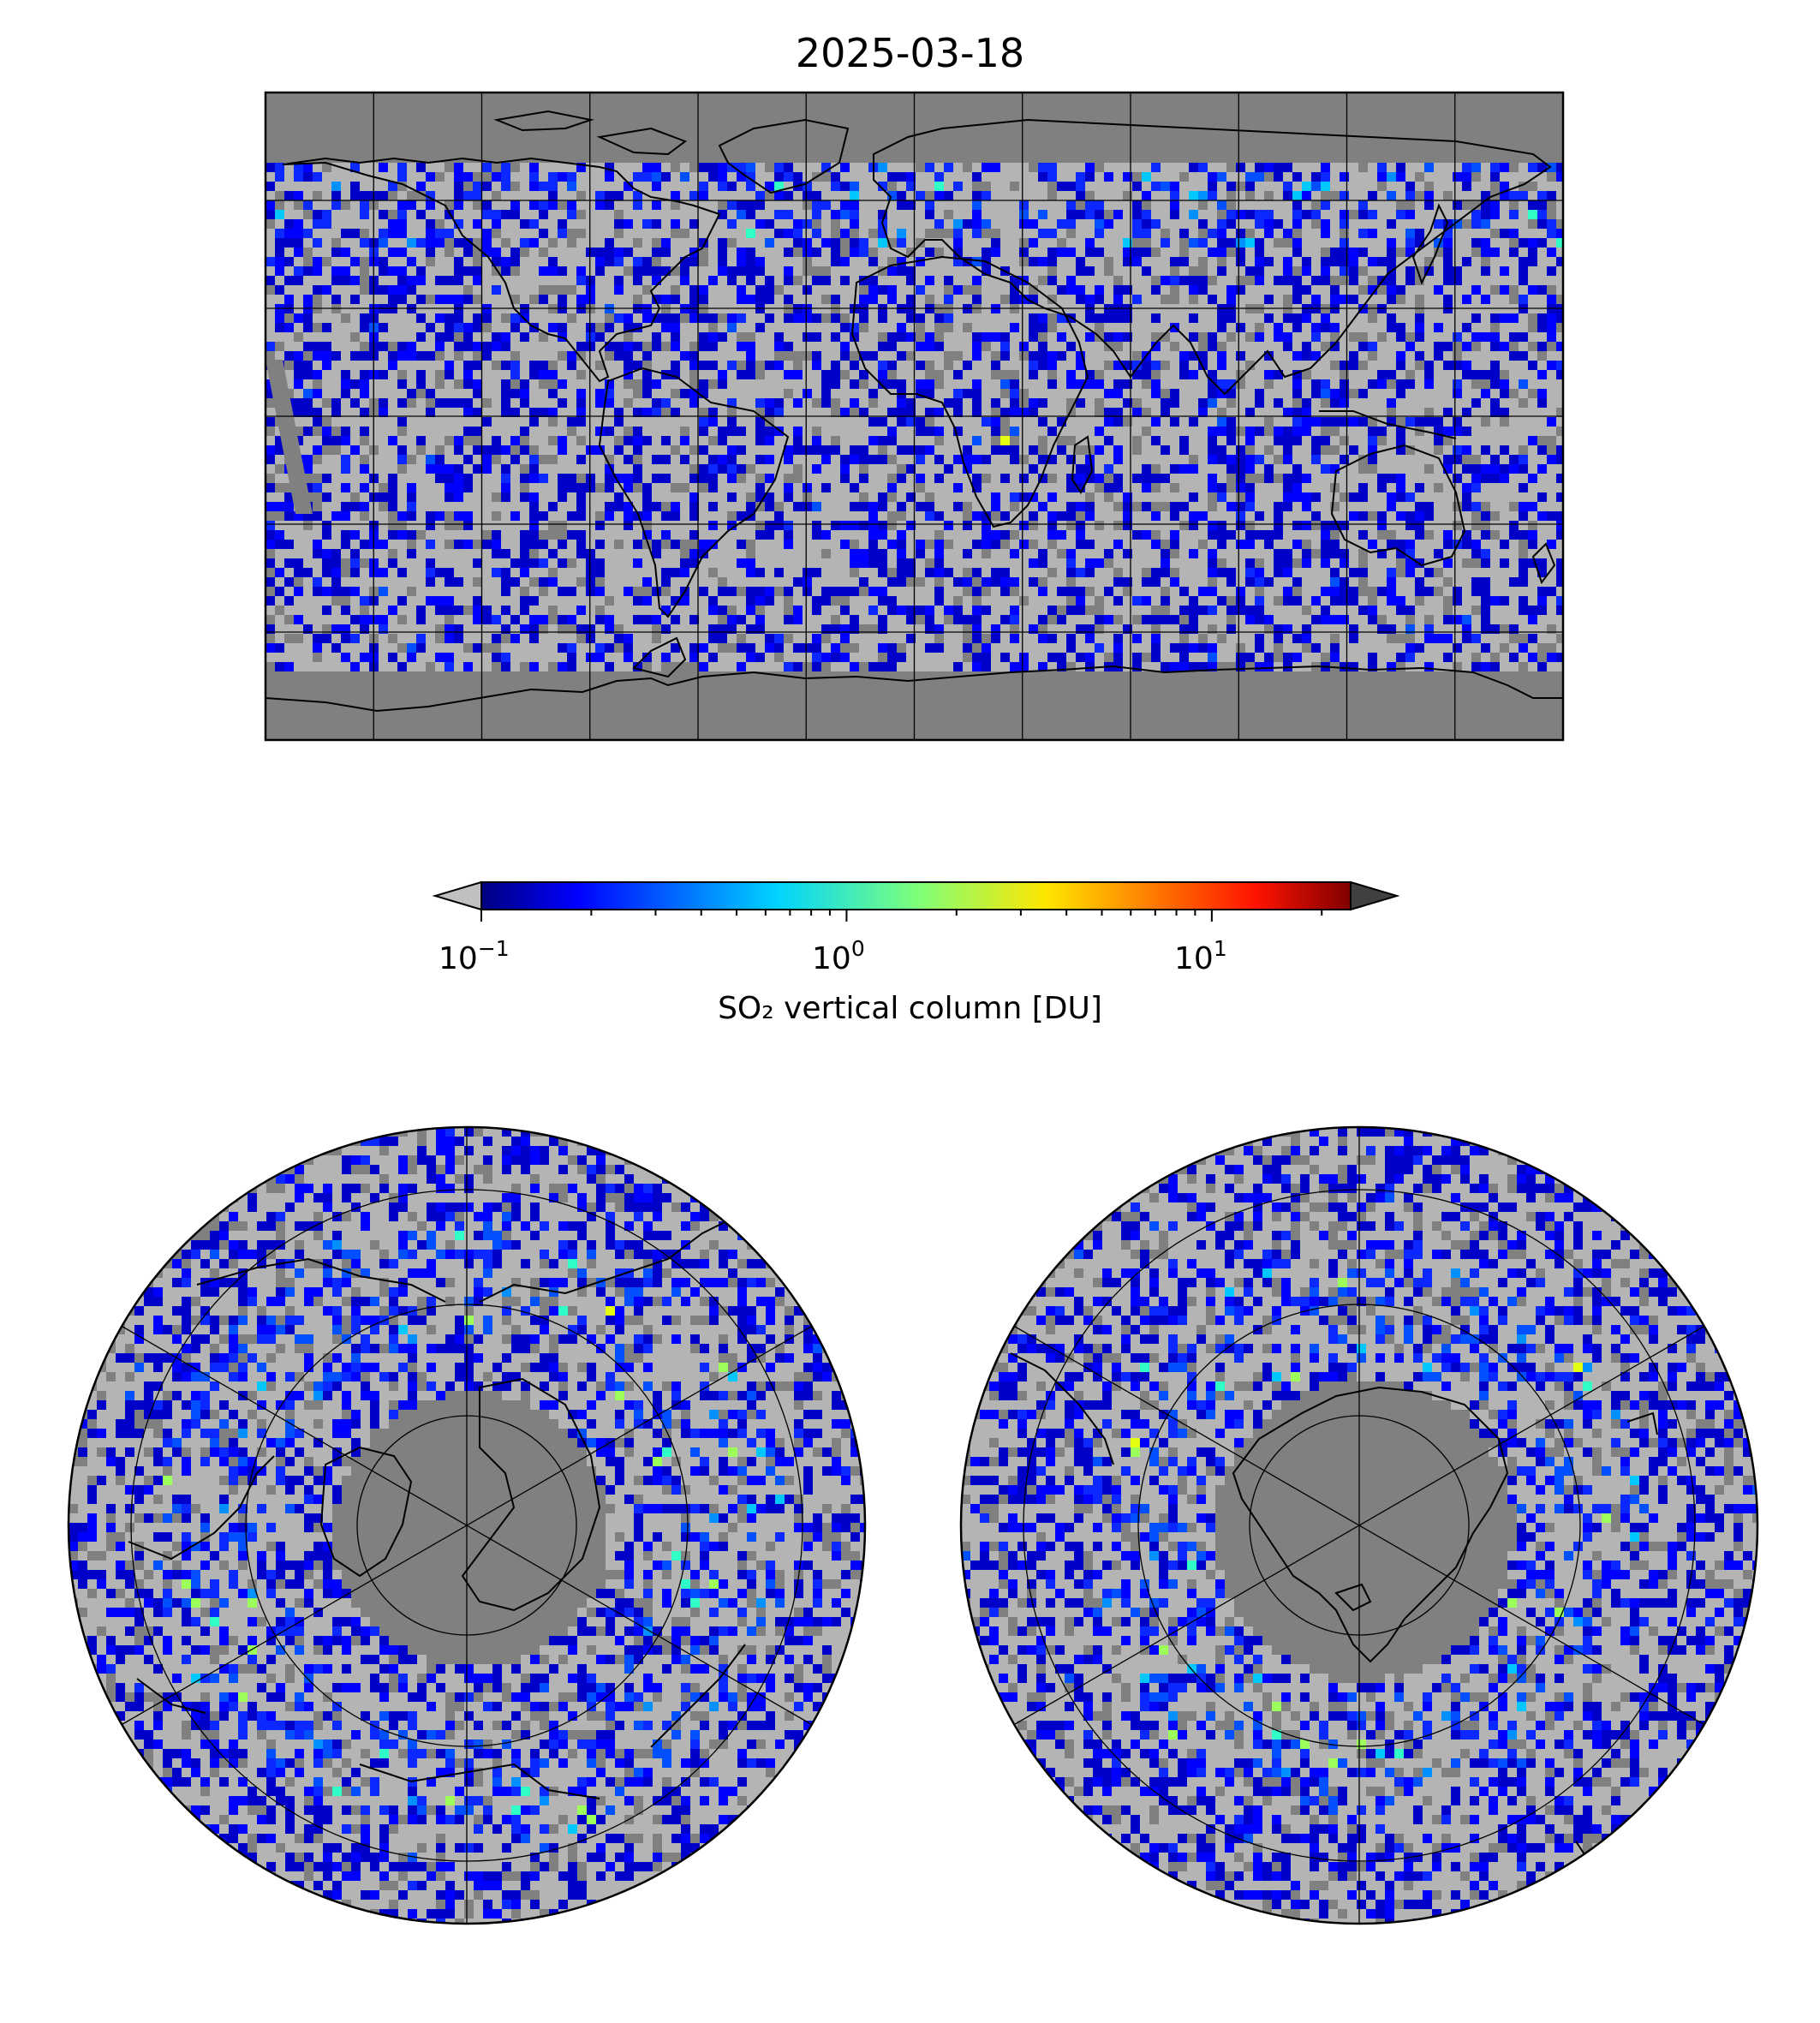  I want to click on north-polar-coastlines, so click(450, 1506).